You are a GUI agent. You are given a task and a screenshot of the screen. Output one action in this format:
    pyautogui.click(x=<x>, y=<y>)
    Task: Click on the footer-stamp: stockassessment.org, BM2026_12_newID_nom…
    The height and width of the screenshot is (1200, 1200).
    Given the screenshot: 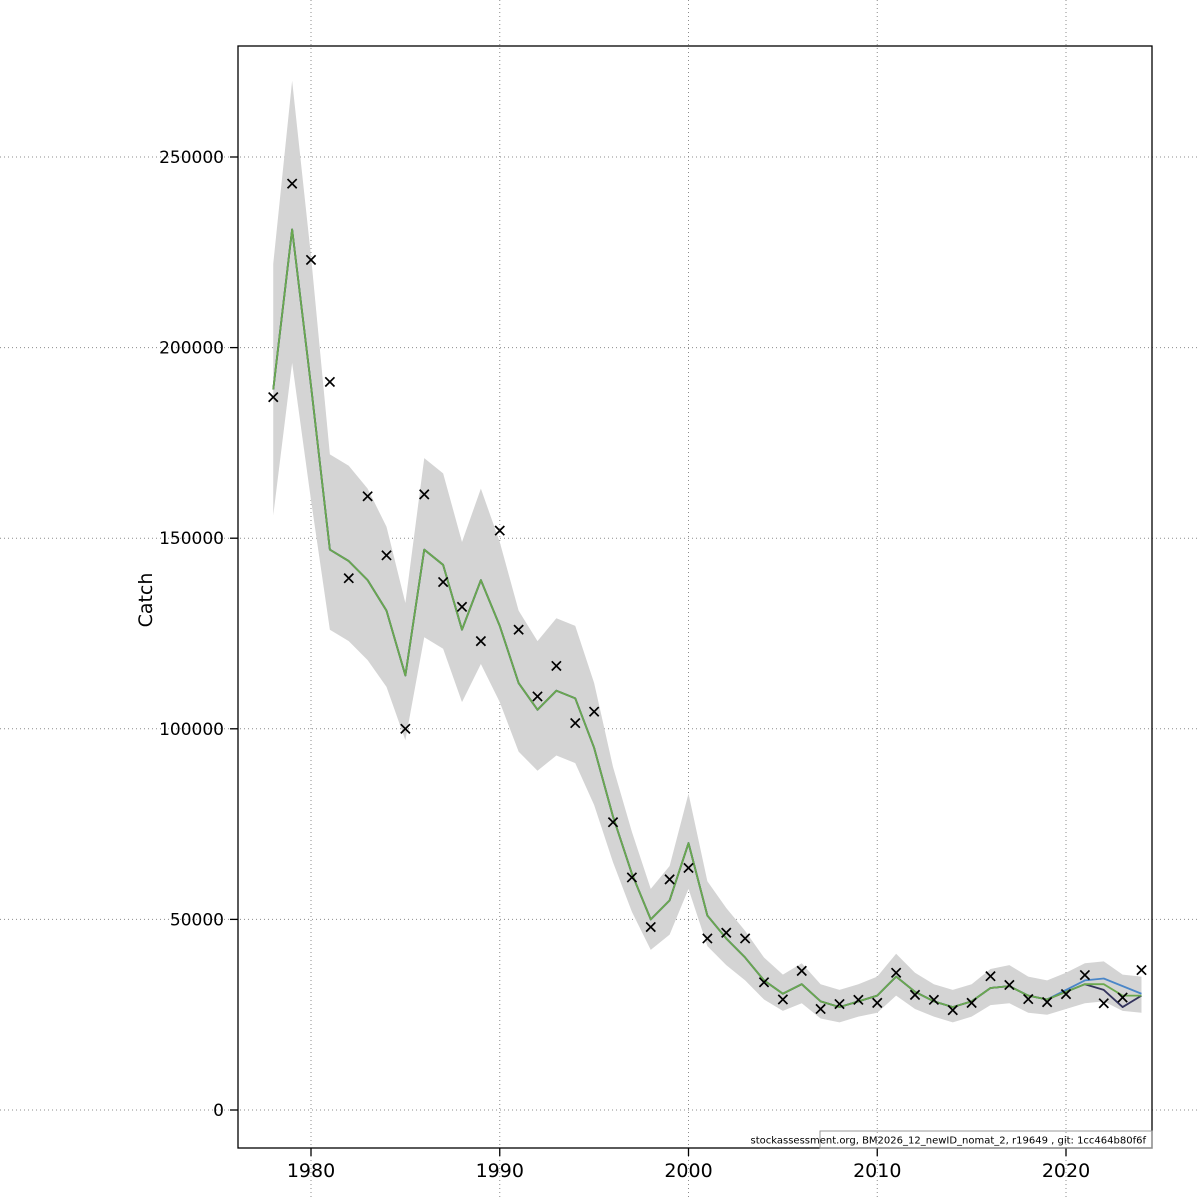 What is the action you would take?
    pyautogui.click(x=949, y=1141)
    